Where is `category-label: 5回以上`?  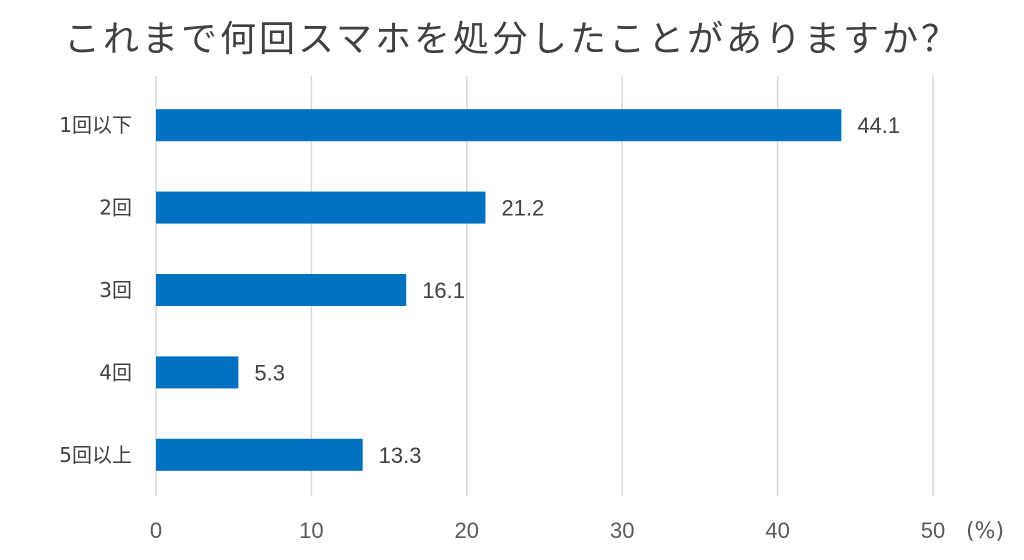 category-label: 5回以上 is located at coordinates (95, 455).